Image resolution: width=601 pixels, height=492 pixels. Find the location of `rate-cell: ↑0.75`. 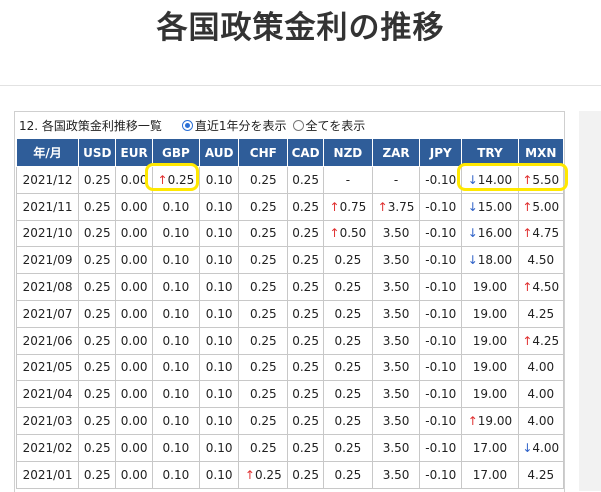

rate-cell: ↑0.75 is located at coordinates (347, 206).